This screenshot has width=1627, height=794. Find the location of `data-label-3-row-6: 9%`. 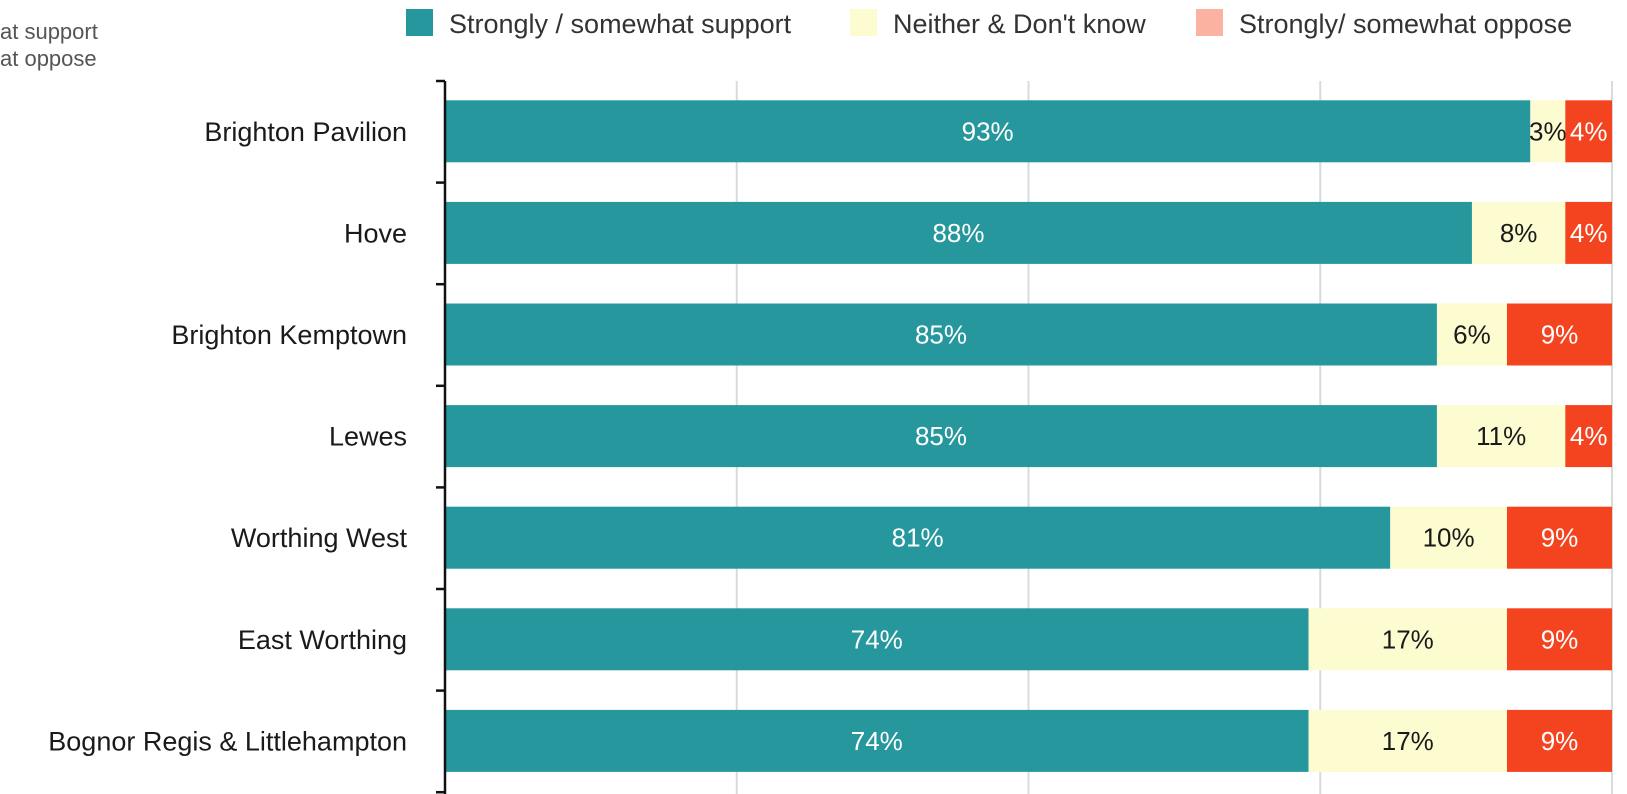

data-label-3-row-6: 9% is located at coordinates (1560, 639).